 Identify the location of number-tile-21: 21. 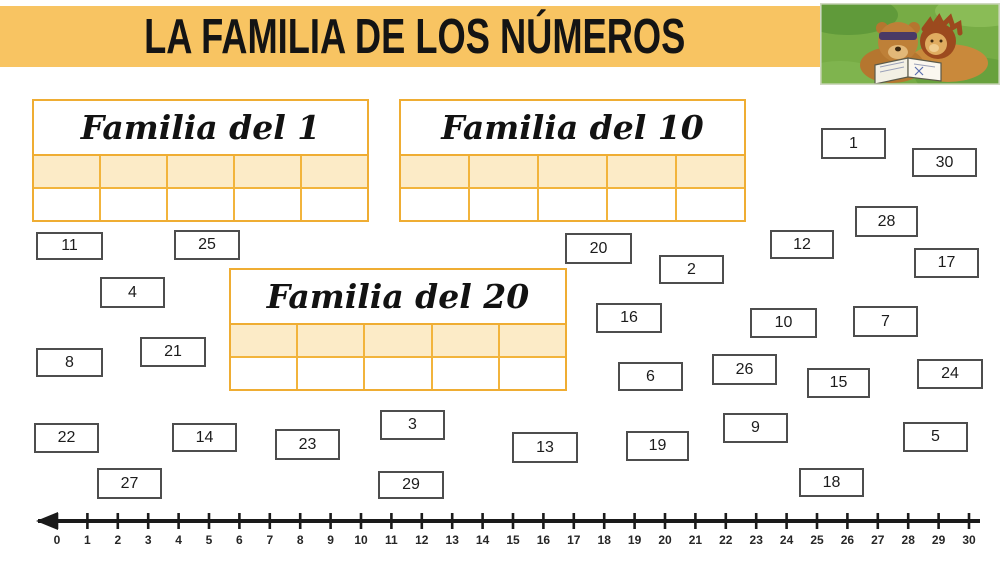
(173, 352).